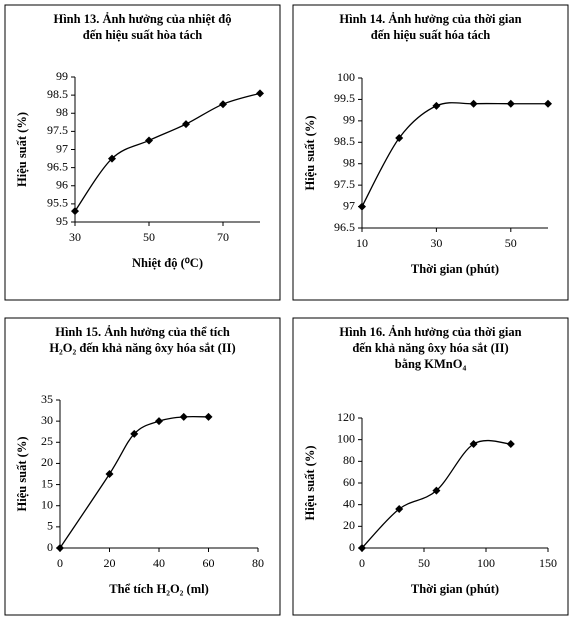 The height and width of the screenshot is (619, 573). What do you see at coordinates (431, 35) in the screenshot?
I see `chart-title: đến hiệu suất hóa tách` at bounding box center [431, 35].